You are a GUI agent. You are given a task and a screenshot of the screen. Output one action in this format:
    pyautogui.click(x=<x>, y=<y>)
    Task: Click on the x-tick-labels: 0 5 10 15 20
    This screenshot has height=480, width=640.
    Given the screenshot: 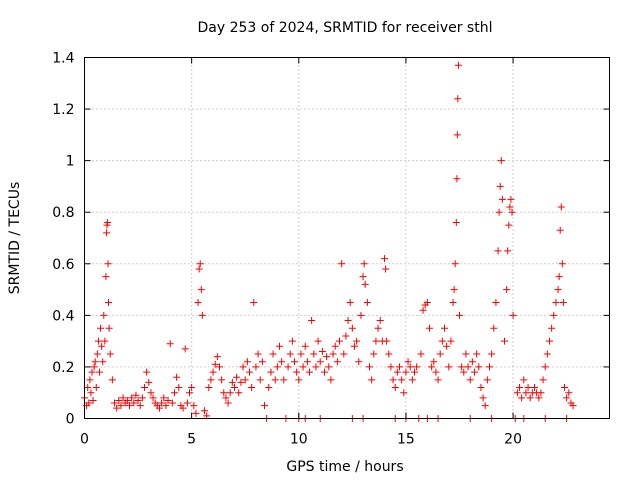 What is the action you would take?
    pyautogui.click(x=301, y=440)
    